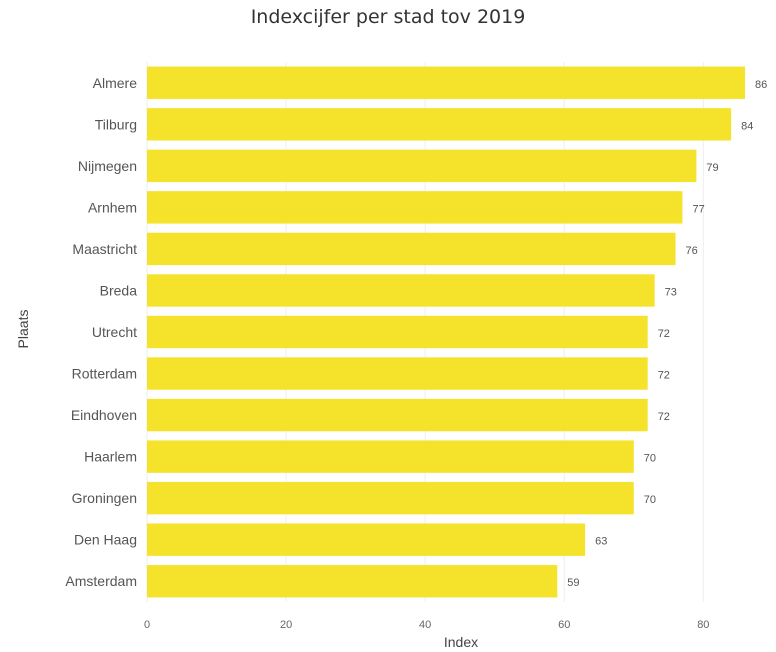  What do you see at coordinates (115, 83) in the screenshot?
I see `y-tick-label: Almere` at bounding box center [115, 83].